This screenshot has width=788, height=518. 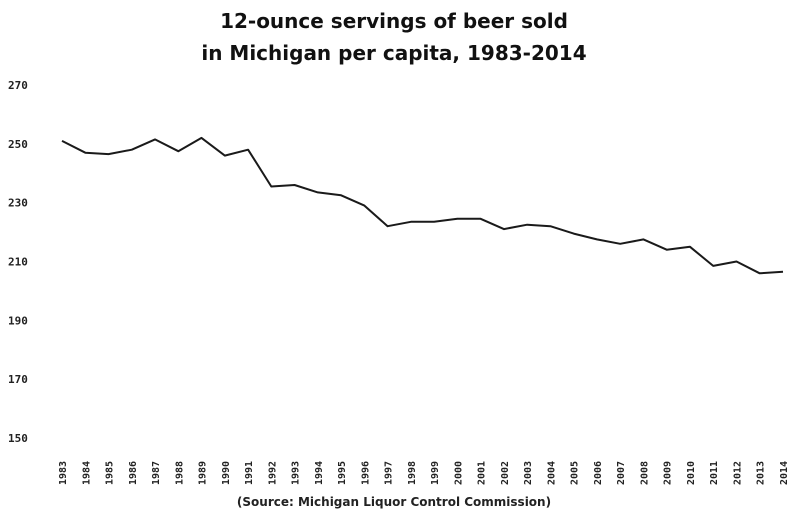 I want to click on x-tick-label: 2005, so click(x=575, y=473).